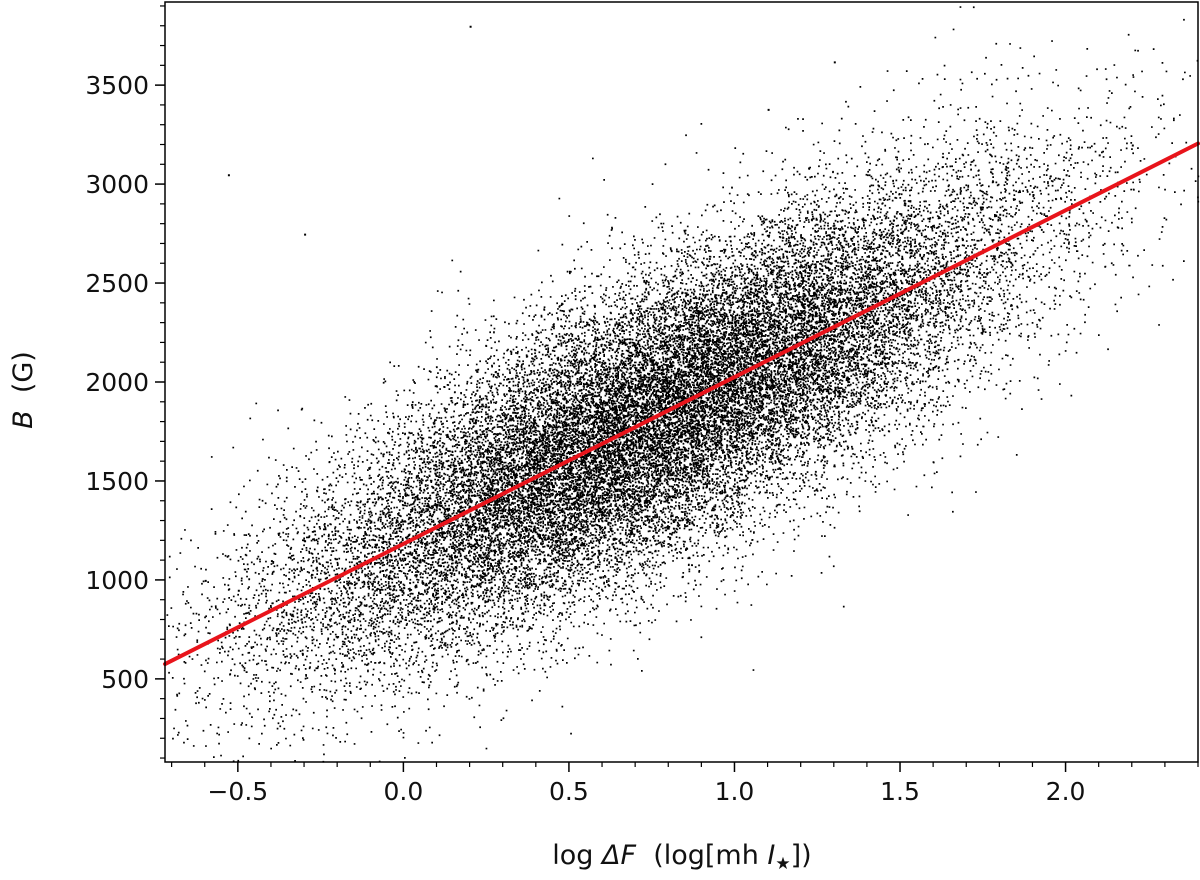  I want to click on x-axis-ticks: −0.5 0.0 0.5 1.0 1.5 2.0, so click(685, 784).